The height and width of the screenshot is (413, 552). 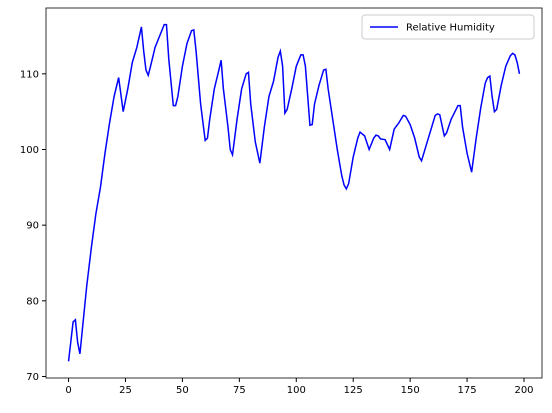 I want to click on x-tick-label: 50, so click(x=182, y=390).